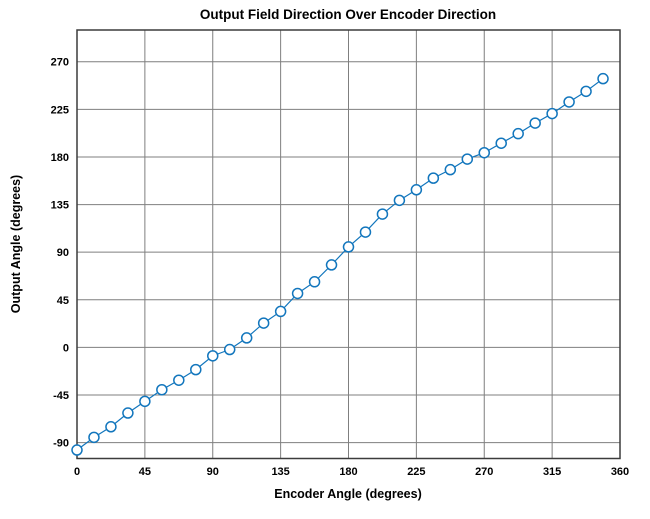 This screenshot has width=650, height=519. I want to click on y-tick-label: 270, so click(60, 63).